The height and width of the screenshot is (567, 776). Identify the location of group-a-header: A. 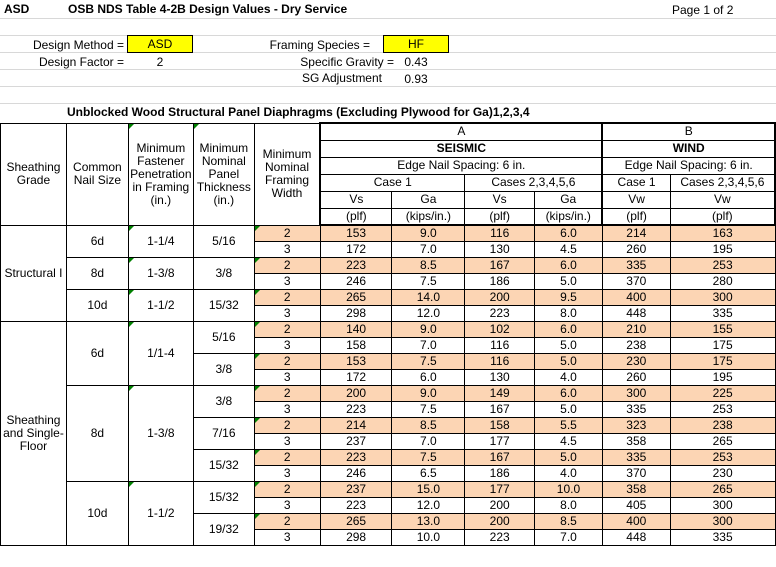
(461, 131).